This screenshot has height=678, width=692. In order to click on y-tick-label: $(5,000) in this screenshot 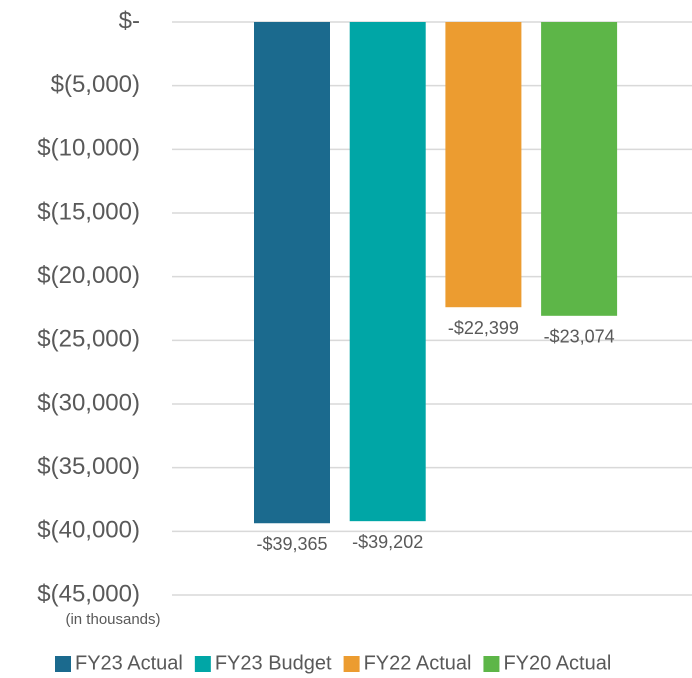, I will do `click(95, 84)`.